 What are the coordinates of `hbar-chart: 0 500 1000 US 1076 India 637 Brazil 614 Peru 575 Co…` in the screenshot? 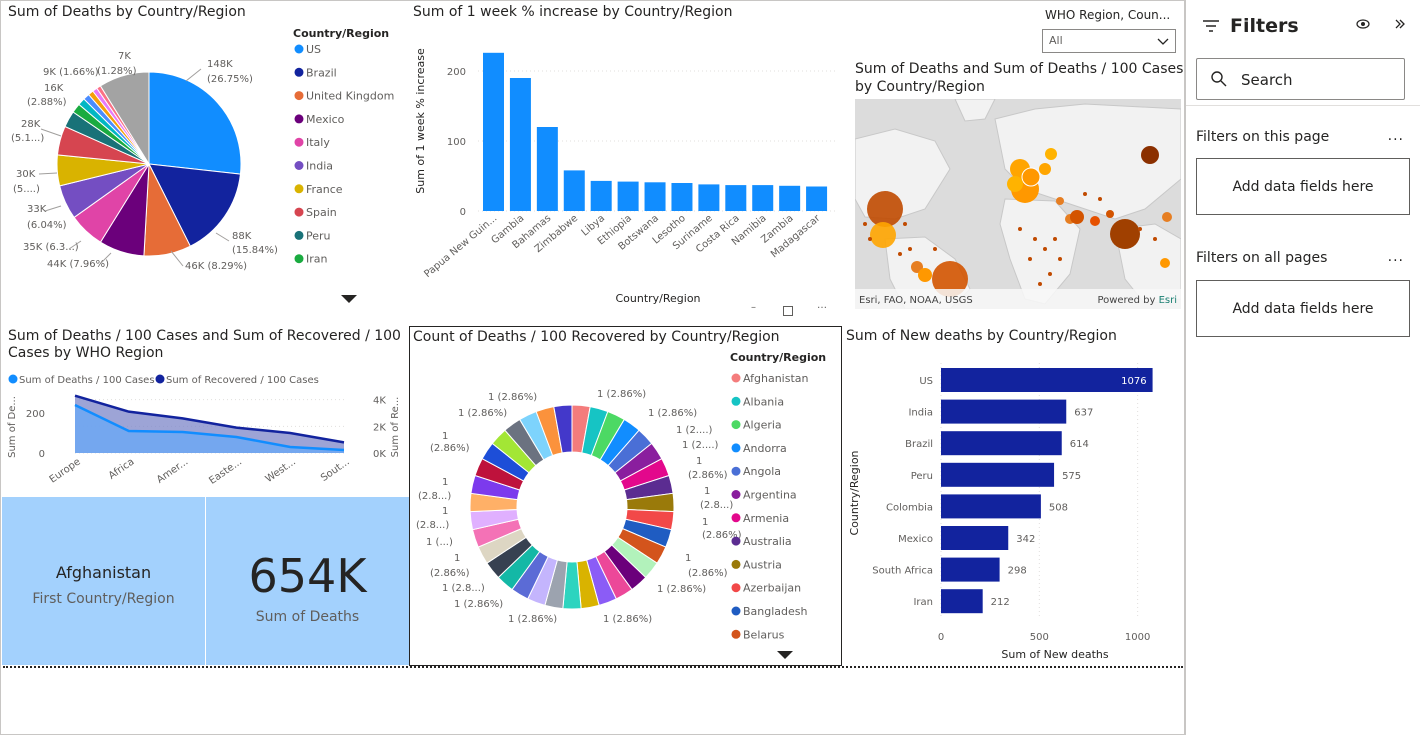 It's located at (1012, 493).